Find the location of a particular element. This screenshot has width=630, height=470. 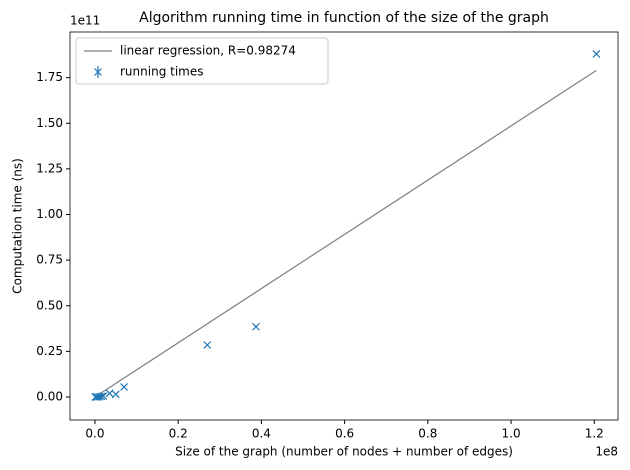

y-tick-label: 1.75 is located at coordinates (49, 77).